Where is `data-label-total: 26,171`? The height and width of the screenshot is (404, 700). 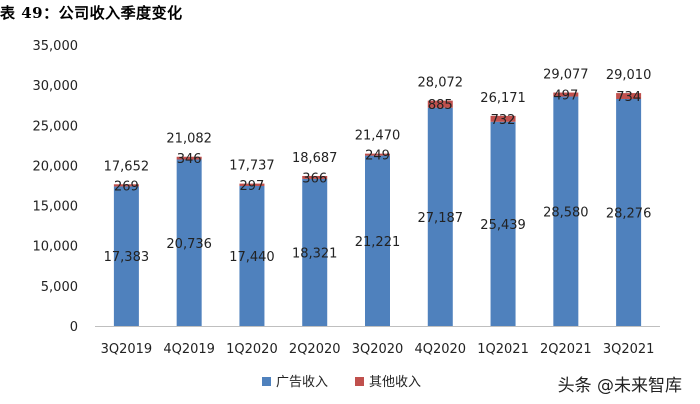
data-label-total: 26,171 is located at coordinates (503, 98).